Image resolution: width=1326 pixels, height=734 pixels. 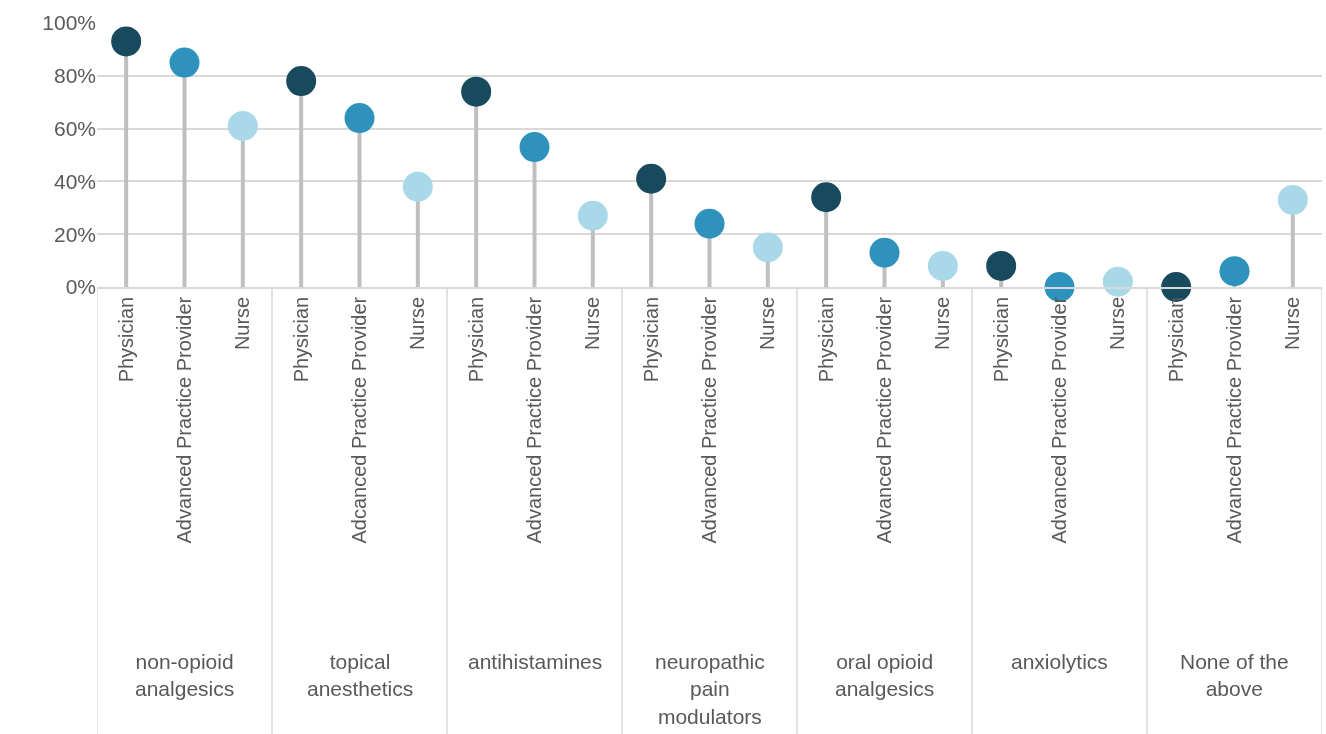 I want to click on y-tick-label: 0%, so click(x=80, y=287).